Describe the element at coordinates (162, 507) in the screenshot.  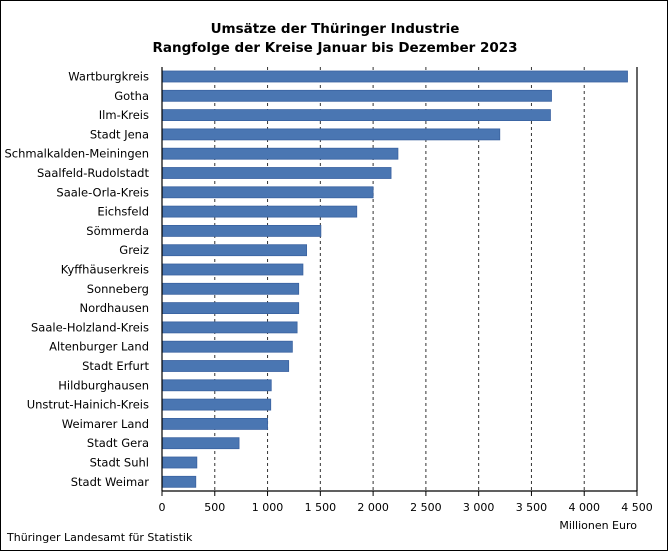
I see `x-tick-label: 0` at that location.